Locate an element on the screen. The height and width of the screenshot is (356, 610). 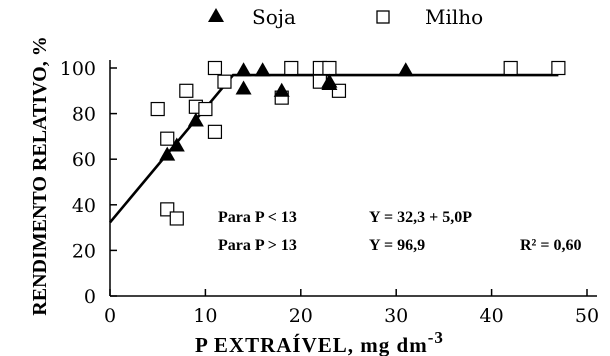
legend-milho-marker is located at coordinates (383, 17).